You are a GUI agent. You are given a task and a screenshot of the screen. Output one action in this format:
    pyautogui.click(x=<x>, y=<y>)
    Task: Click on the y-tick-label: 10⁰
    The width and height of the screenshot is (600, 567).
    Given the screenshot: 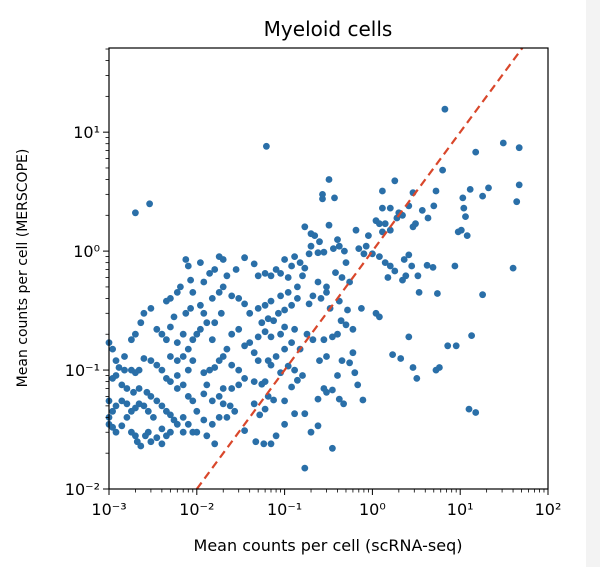 What is the action you would take?
    pyautogui.click(x=86, y=251)
    